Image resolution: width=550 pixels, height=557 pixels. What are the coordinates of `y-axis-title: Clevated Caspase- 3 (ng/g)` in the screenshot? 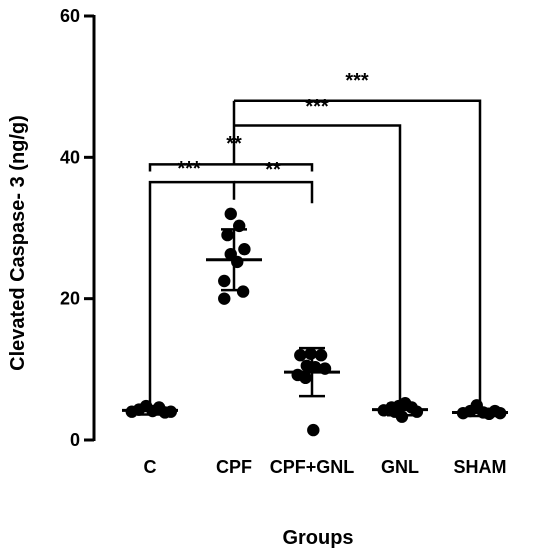 It's located at (18, 243).